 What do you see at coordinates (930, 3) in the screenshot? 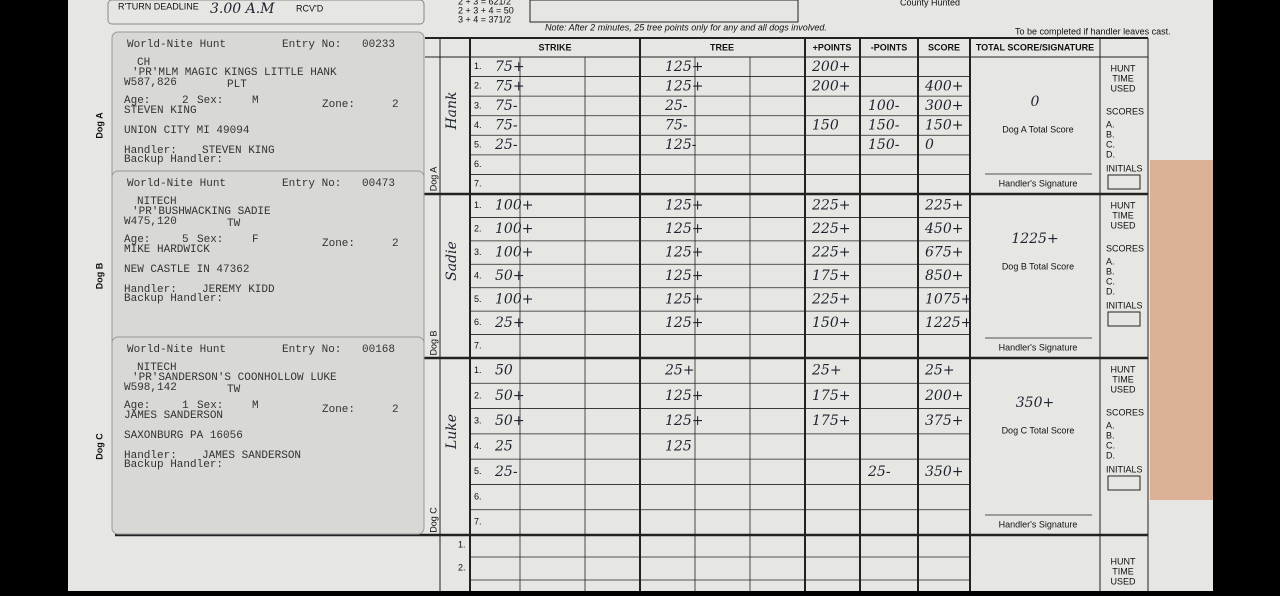
I see `label: County Hunted` at bounding box center [930, 3].